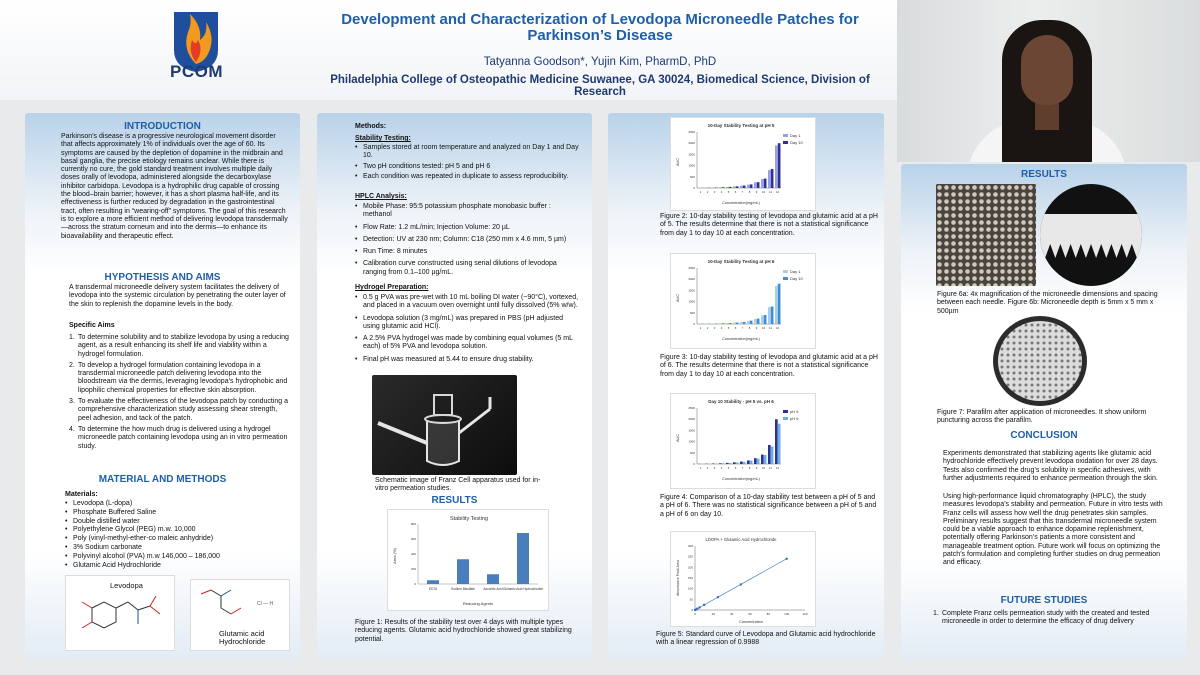  What do you see at coordinates (750, 468) in the screenshot?
I see `tick-label: 8` at bounding box center [750, 468].